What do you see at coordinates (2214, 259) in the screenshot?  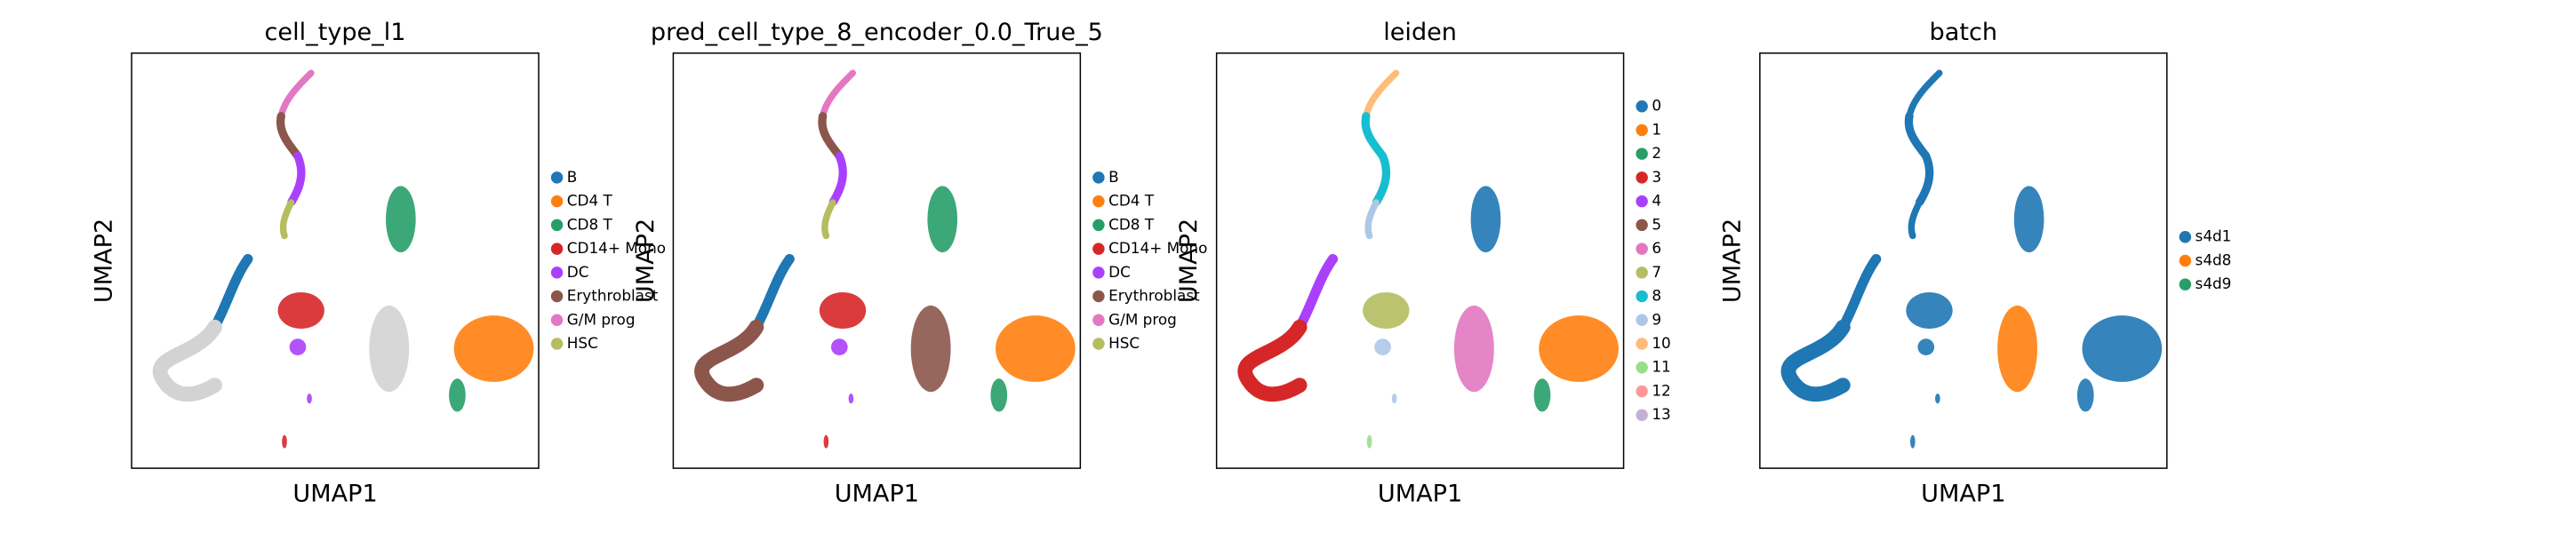 I see `legend-label: s4d8` at bounding box center [2214, 259].